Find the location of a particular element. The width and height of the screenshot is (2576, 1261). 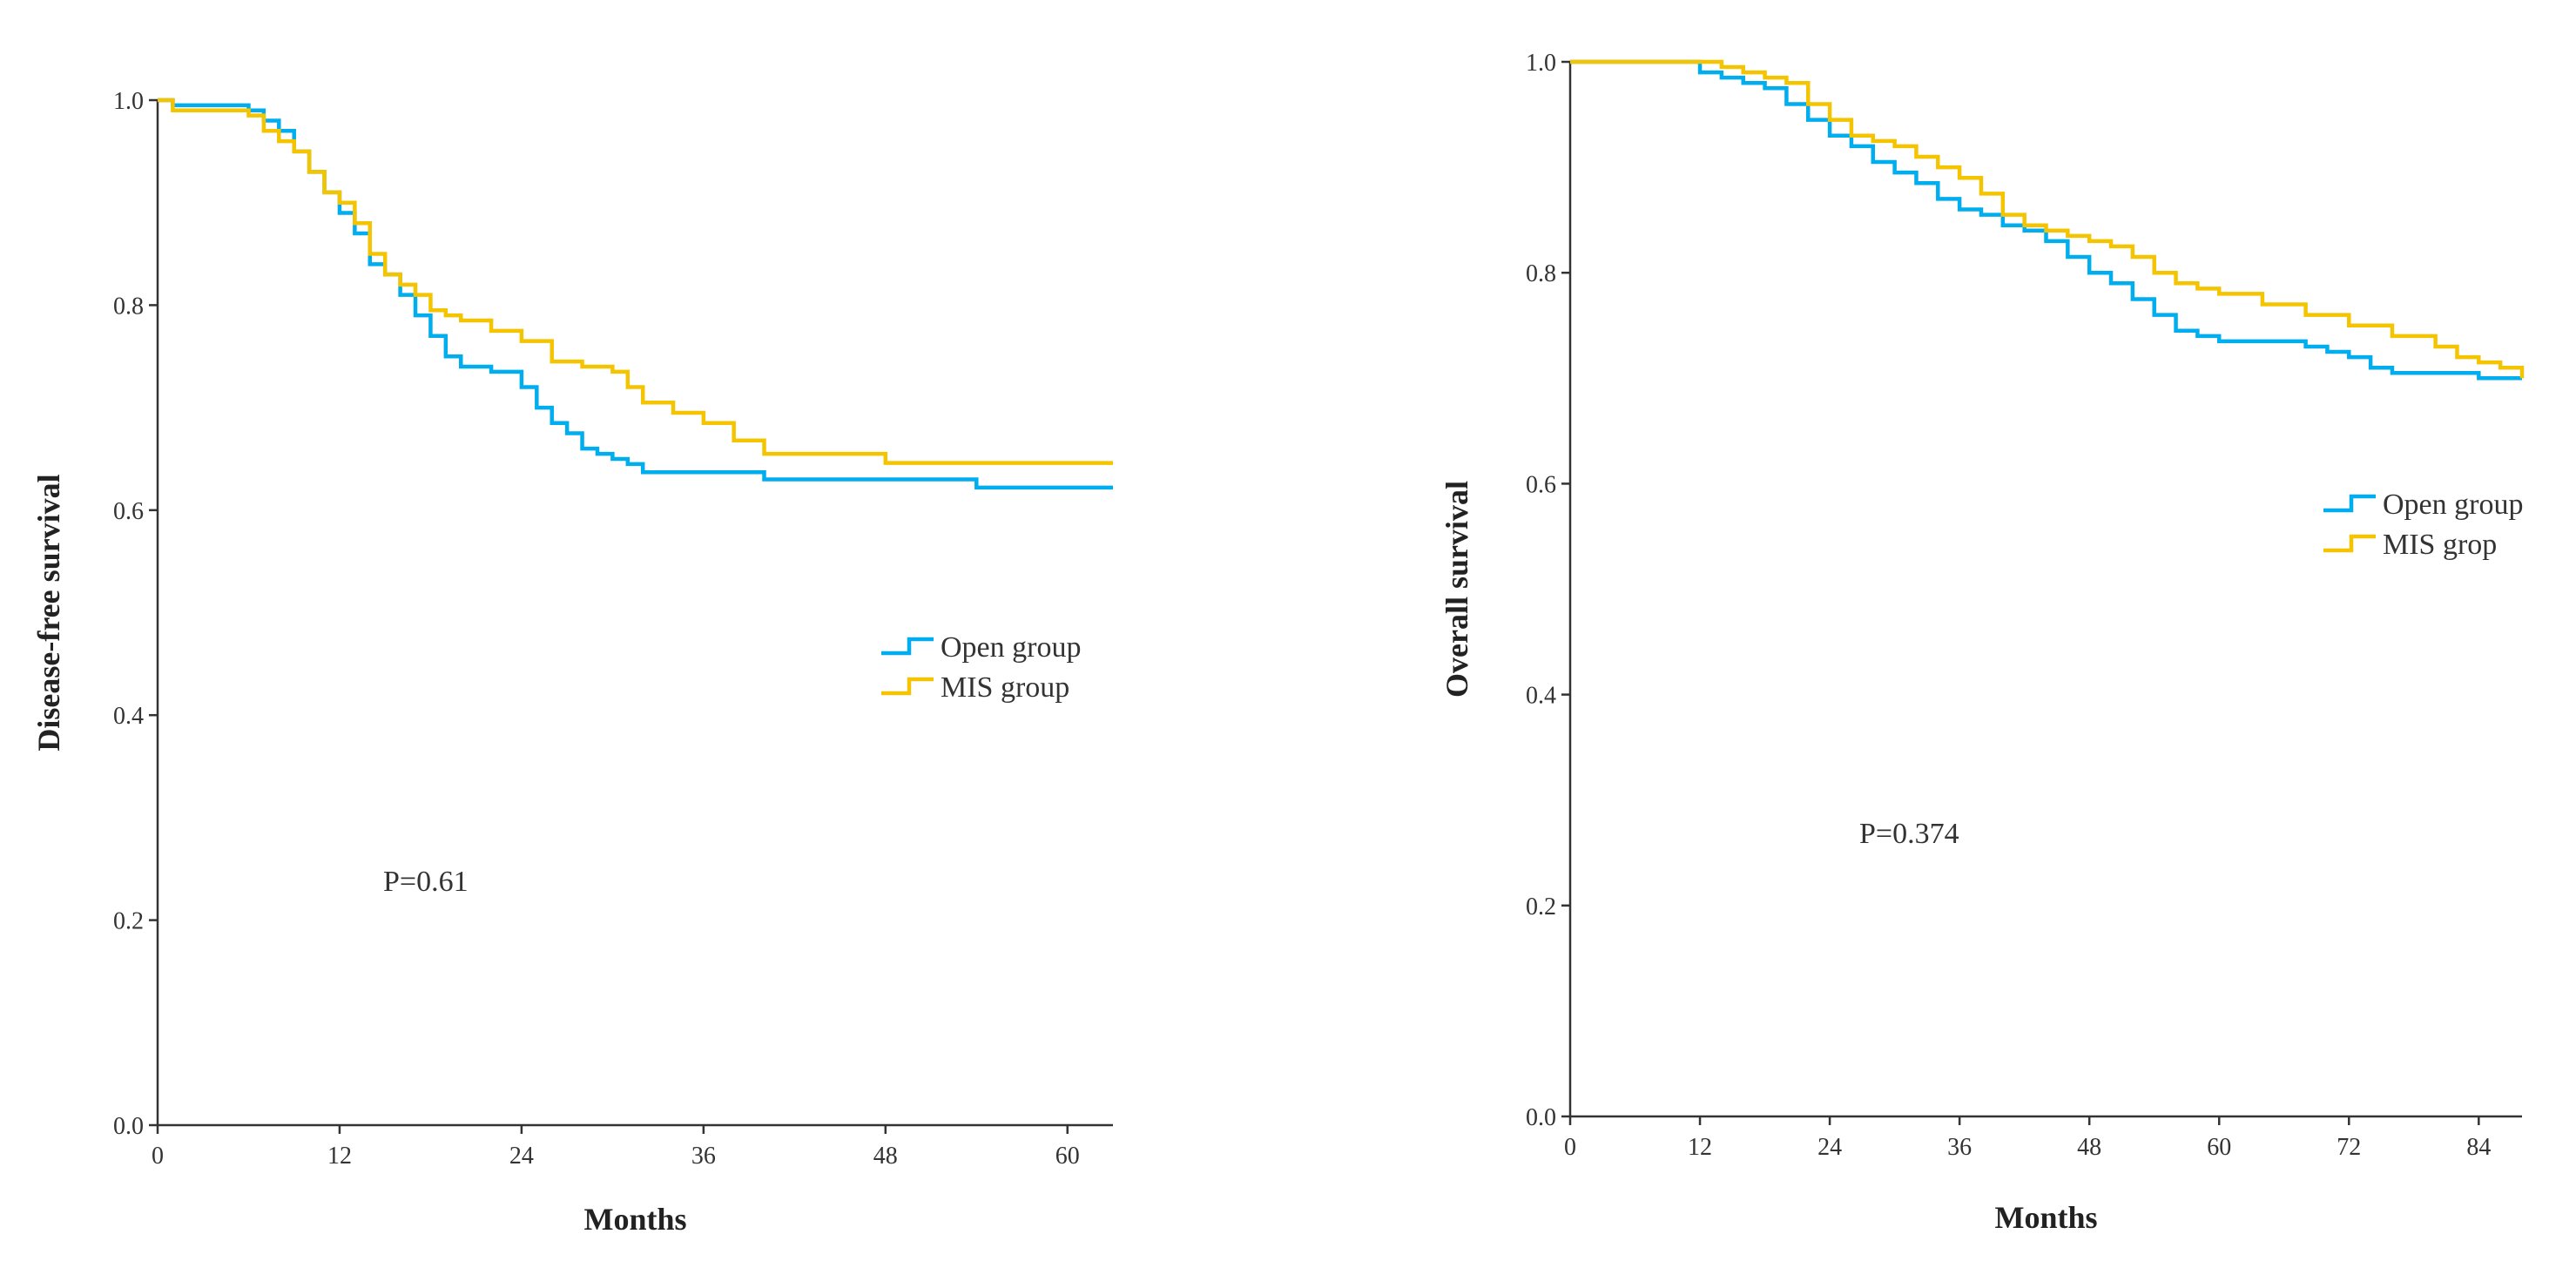

x-tick-label: 84 is located at coordinates (2478, 1147).